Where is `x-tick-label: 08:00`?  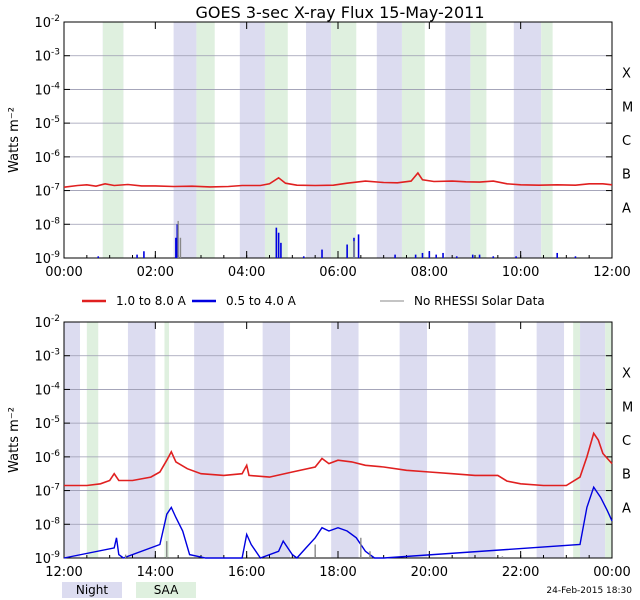 x-tick-label: 08:00 is located at coordinates (429, 272).